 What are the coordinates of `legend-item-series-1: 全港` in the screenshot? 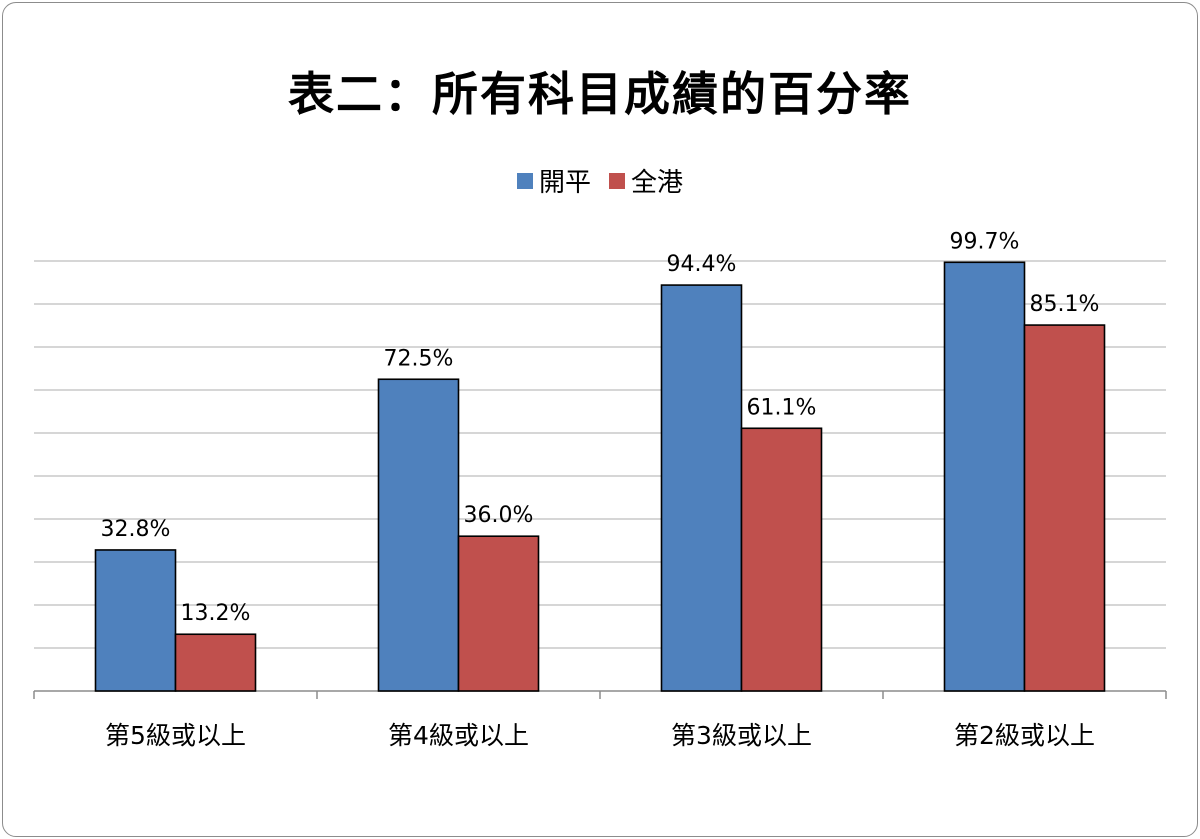 It's located at (646, 180).